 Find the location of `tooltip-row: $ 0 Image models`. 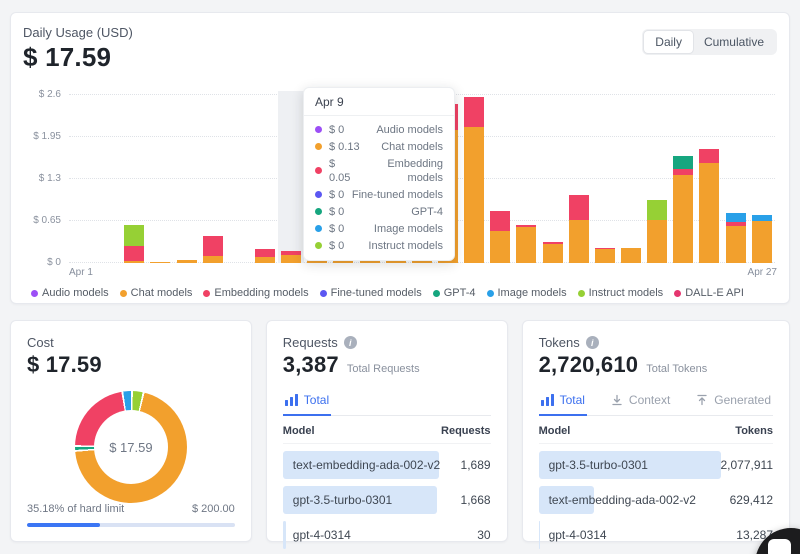

tooltip-row: $ 0 Image models is located at coordinates (379, 228).